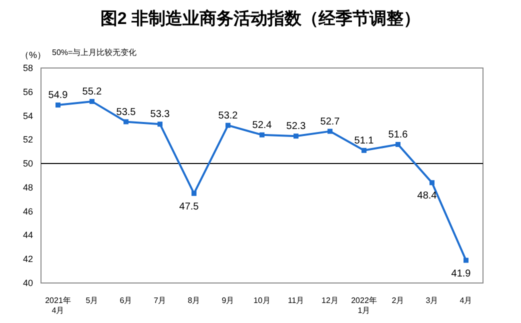  Describe the element at coordinates (28, 68) in the screenshot. I see `y-tick-label: 58` at that location.